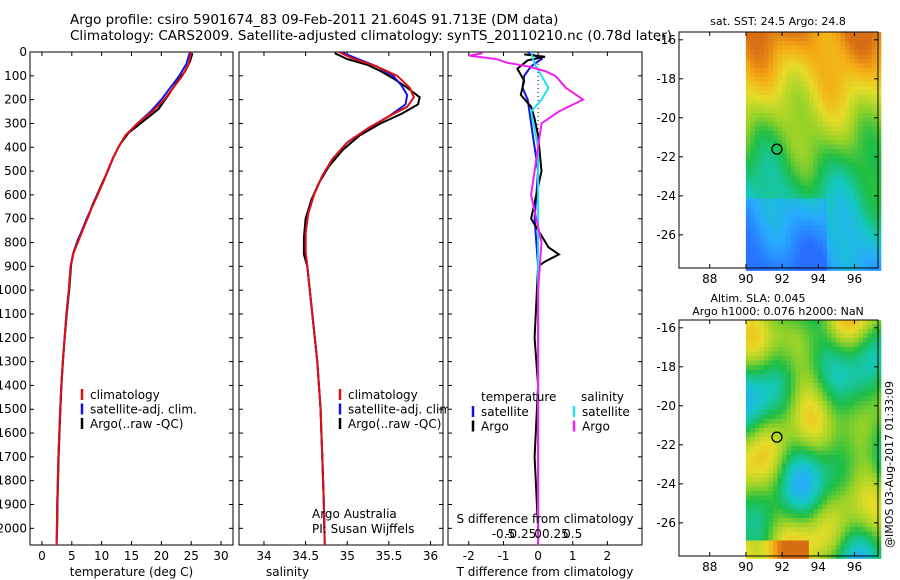  Describe the element at coordinates (131, 556) in the screenshot. I see `temperature-xtick-label: 15` at that location.